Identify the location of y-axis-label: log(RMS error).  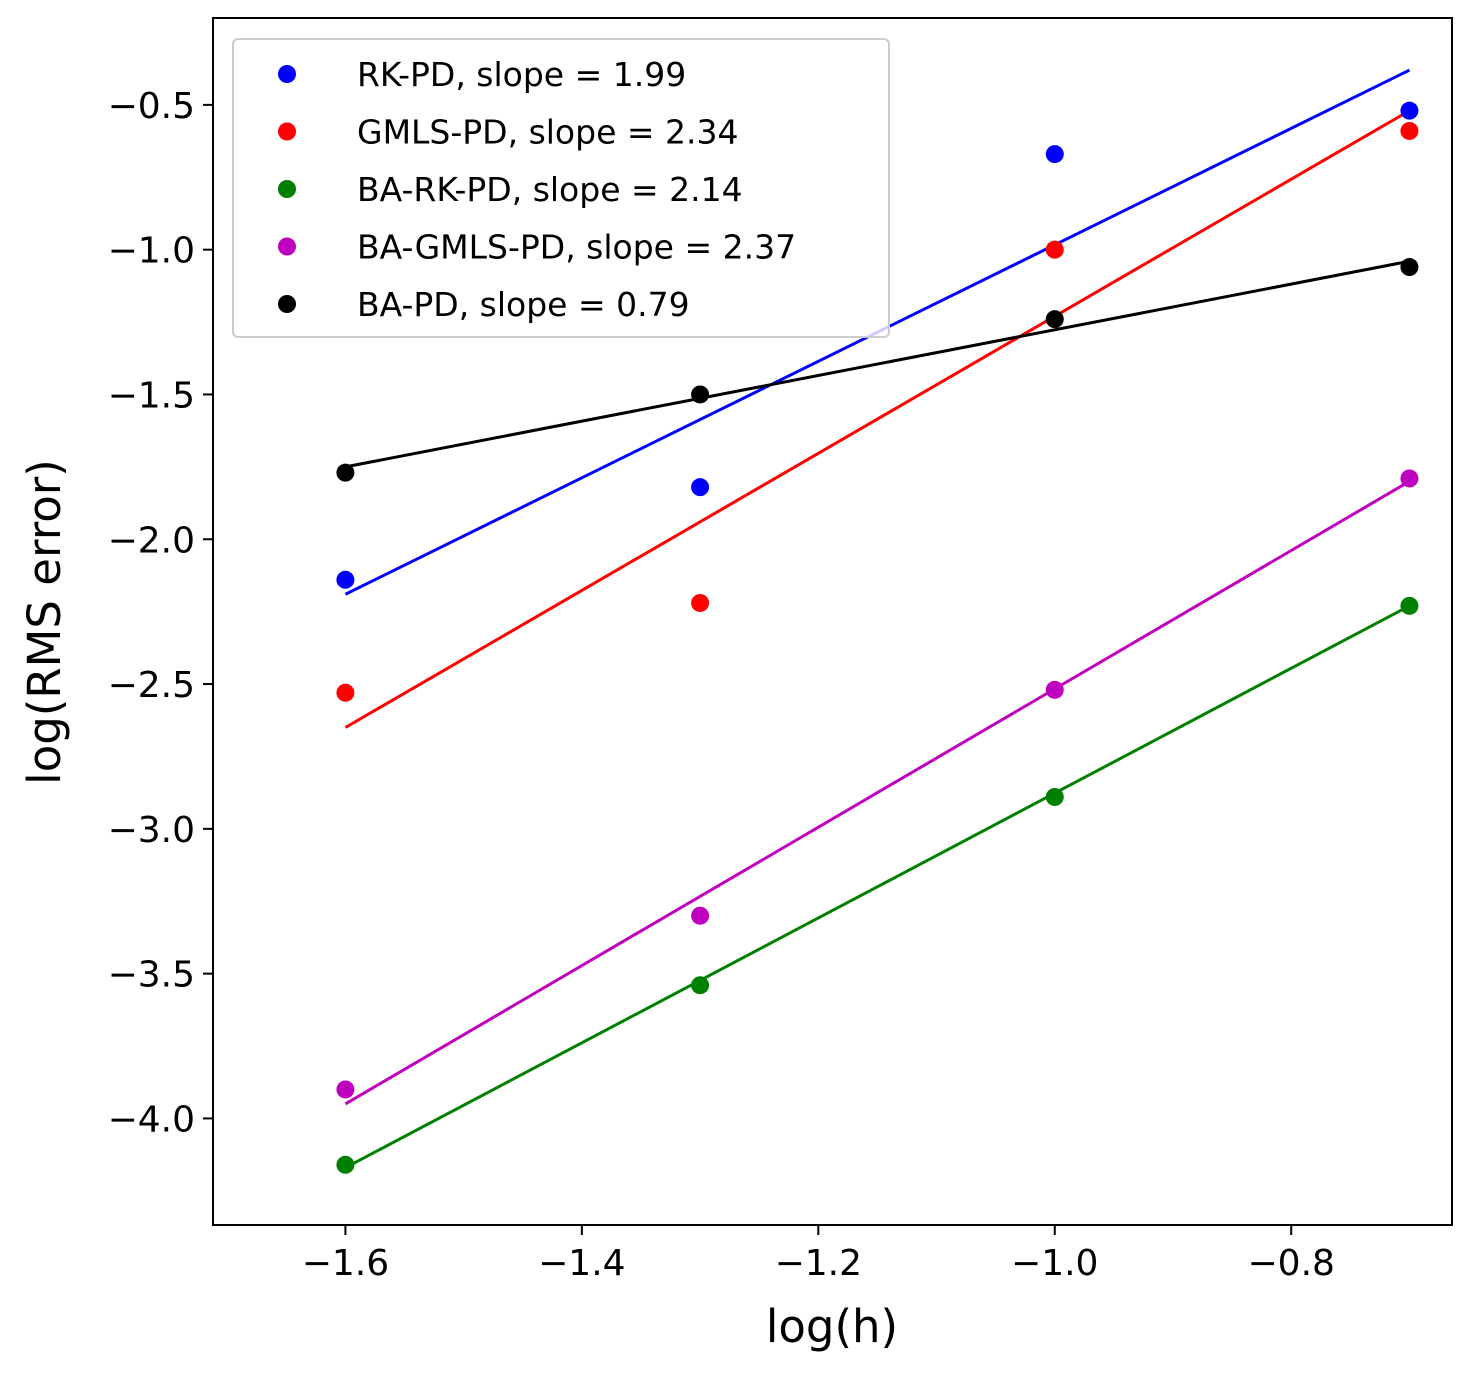
(44, 622).